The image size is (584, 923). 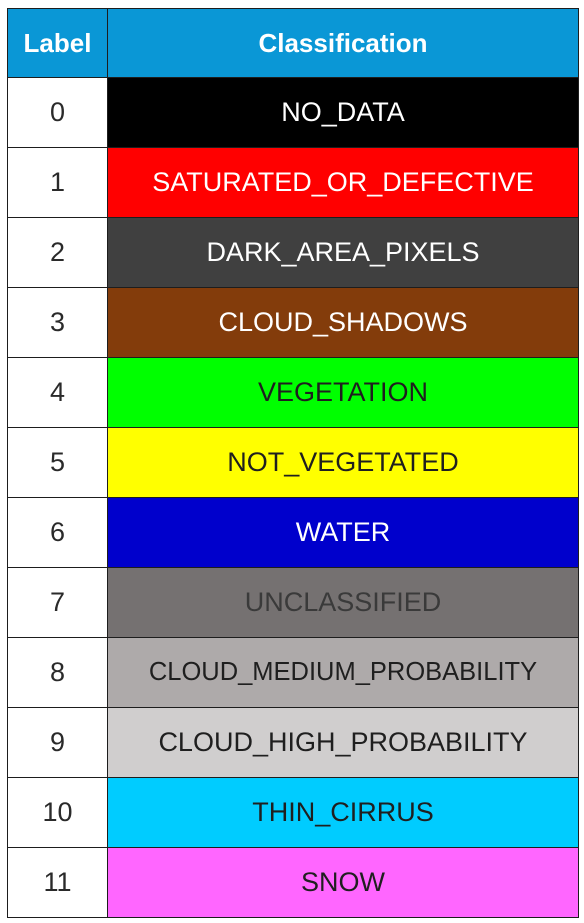 What do you see at coordinates (343, 532) in the screenshot?
I see `classification-cell: WATER` at bounding box center [343, 532].